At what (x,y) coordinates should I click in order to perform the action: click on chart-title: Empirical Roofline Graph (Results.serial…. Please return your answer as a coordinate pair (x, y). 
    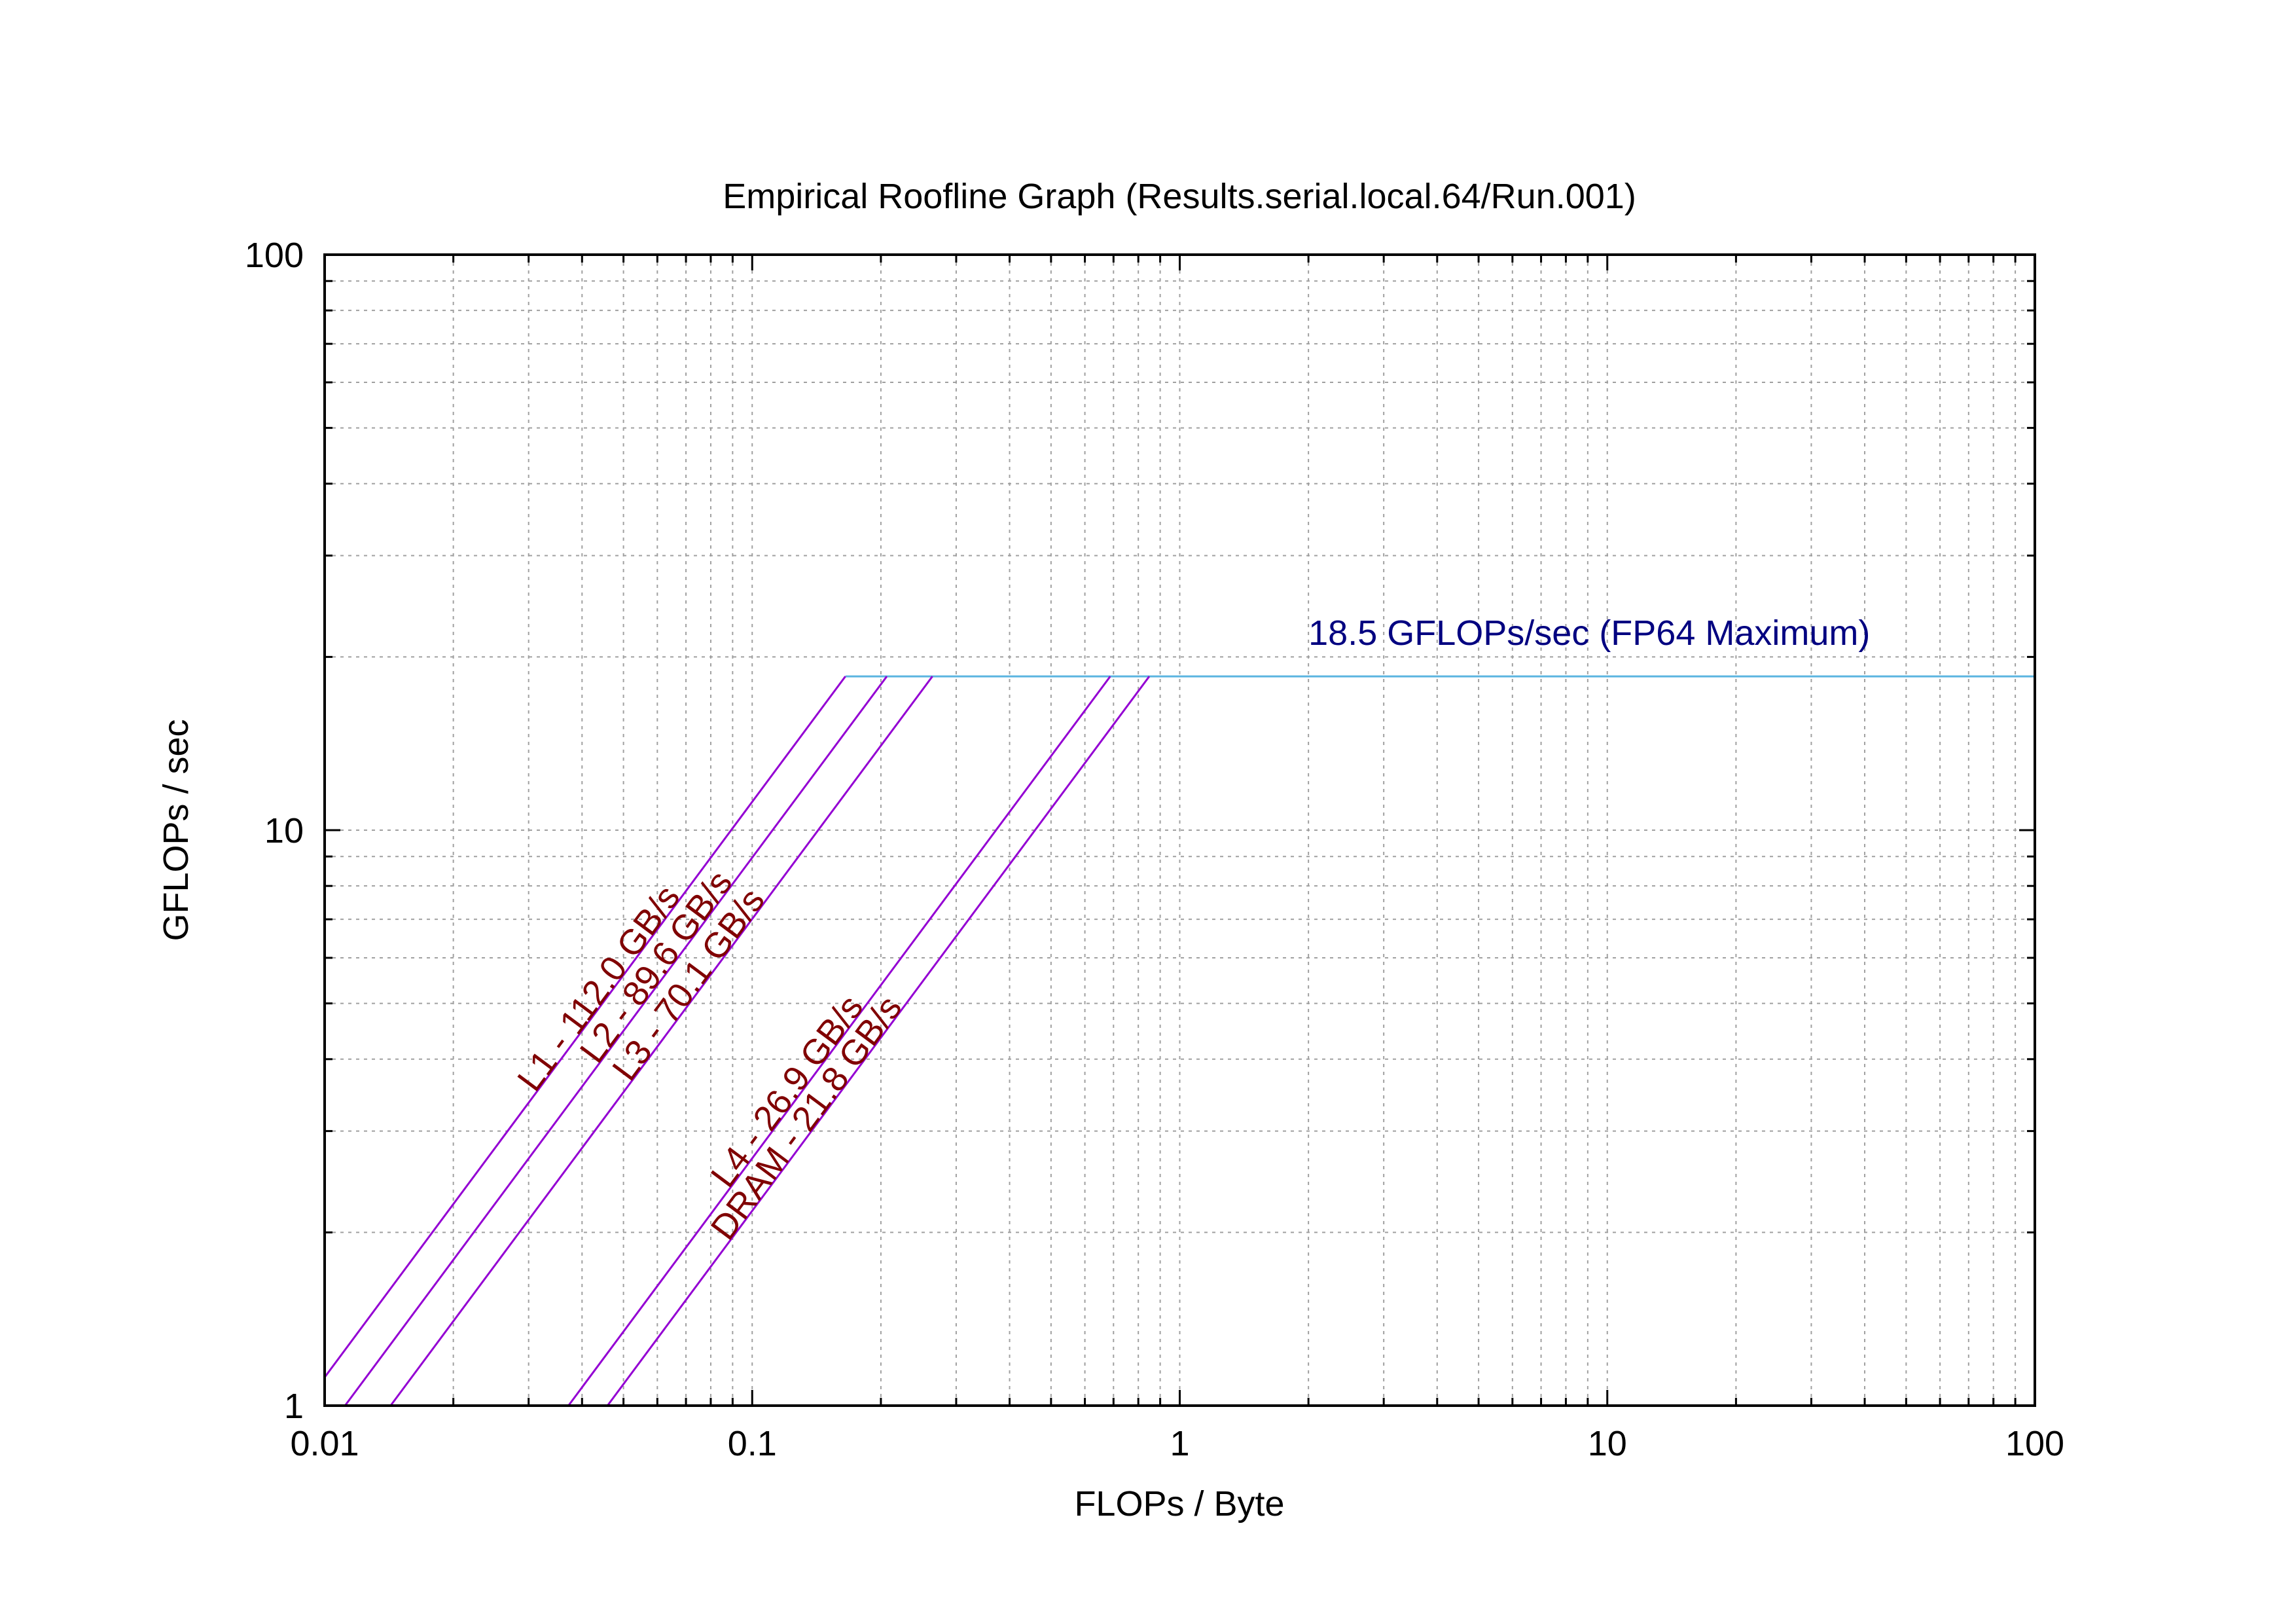
    Looking at the image, I should click on (1179, 196).